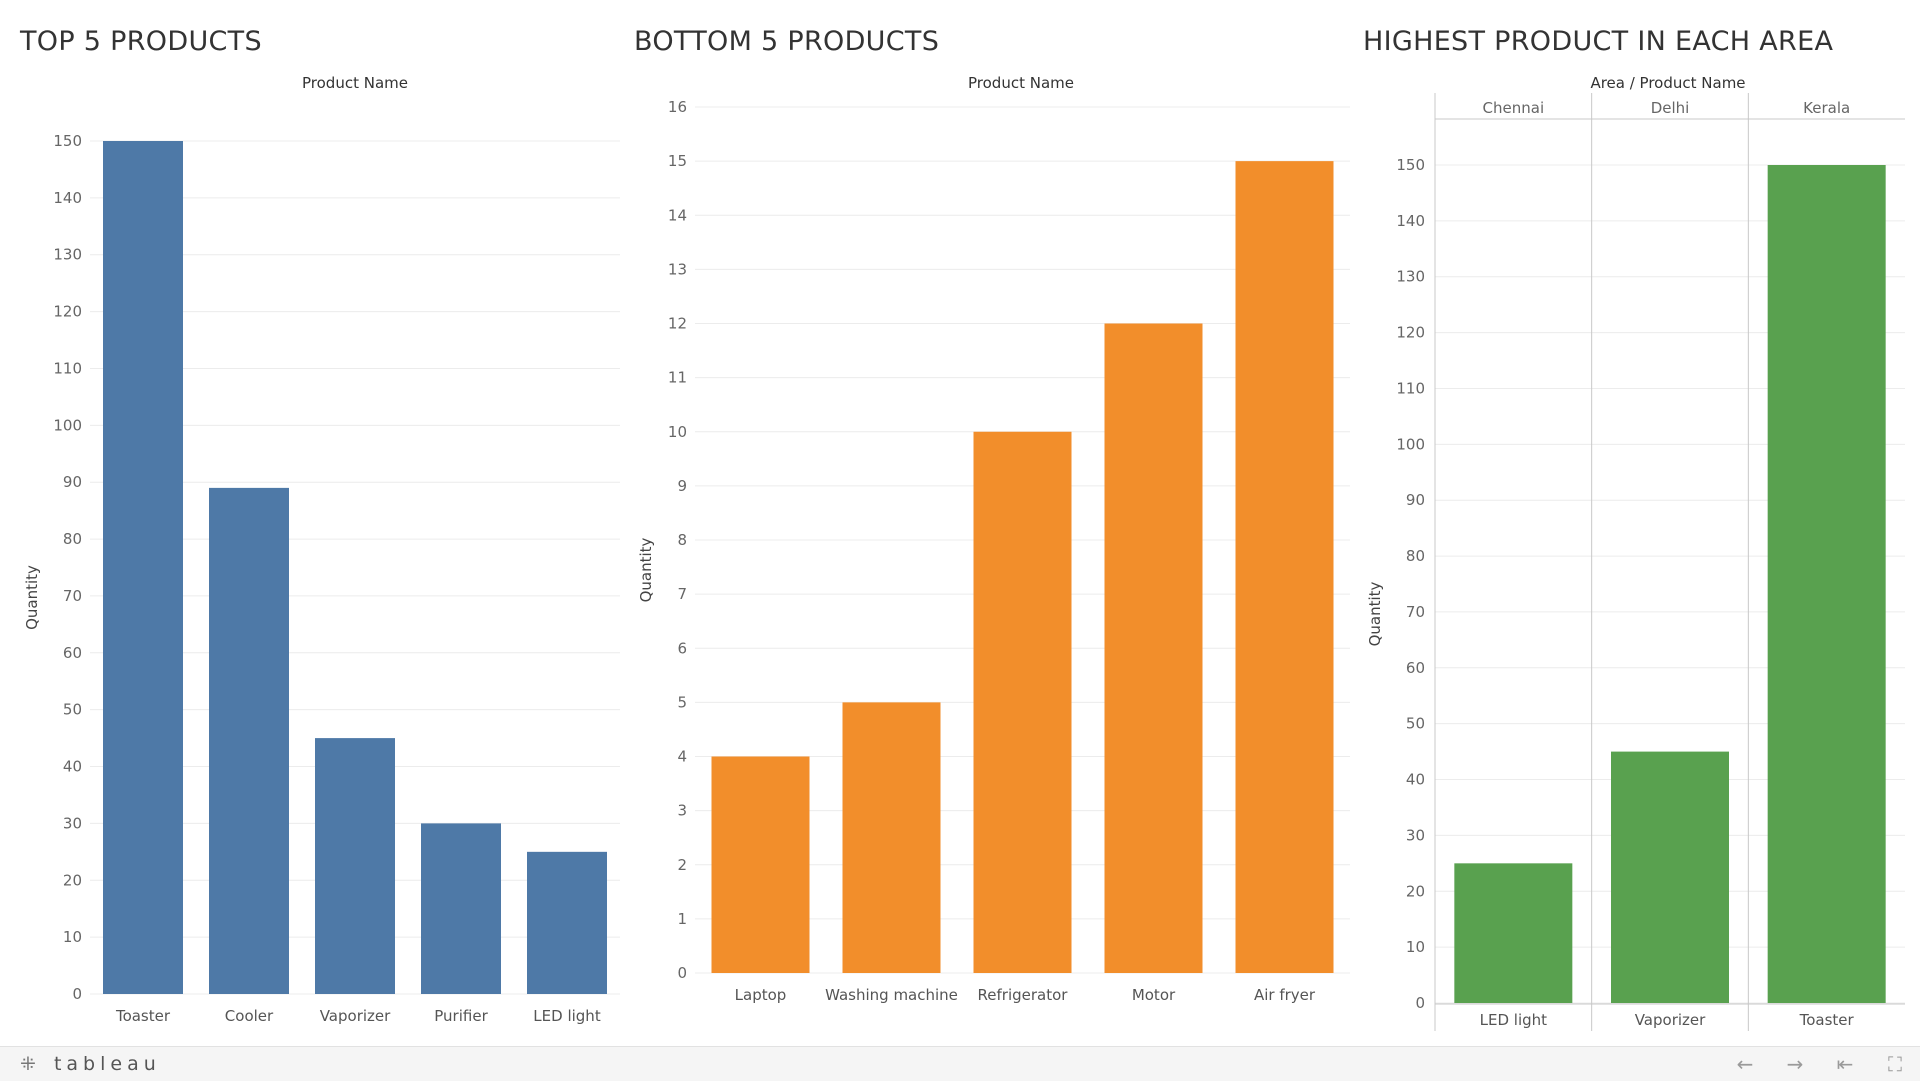 The image size is (1920, 1081). I want to click on y-tick-label: 13, so click(677, 269).